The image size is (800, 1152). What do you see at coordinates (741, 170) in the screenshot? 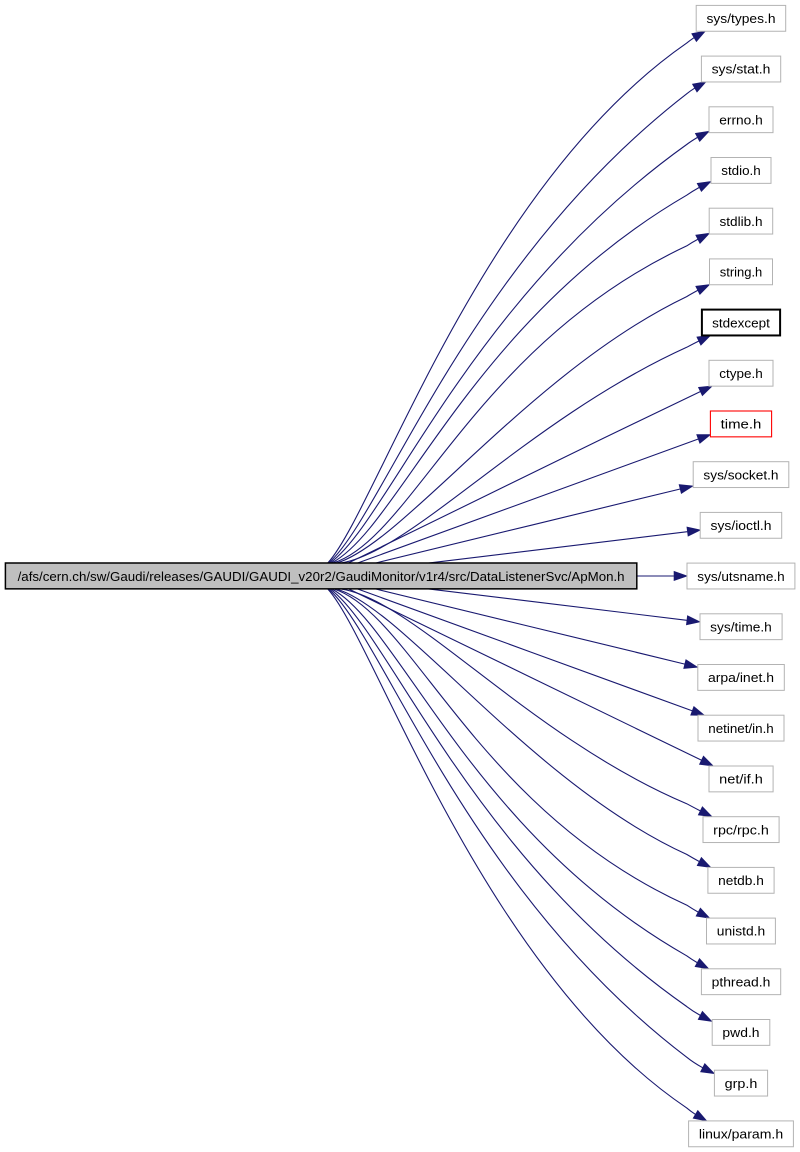
I see `svg-text: stdio.h` at bounding box center [741, 170].